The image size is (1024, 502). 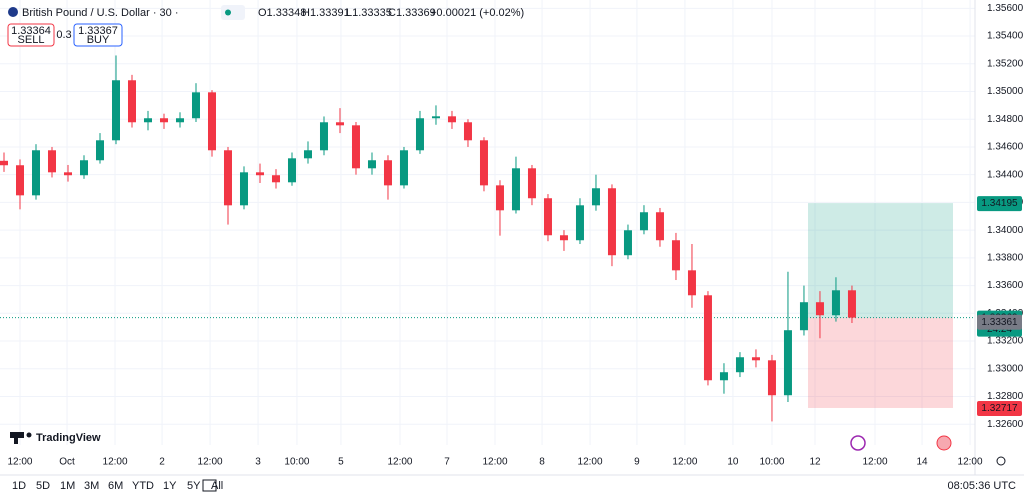 What do you see at coordinates (209, 485) in the screenshot?
I see `date-range-icon` at bounding box center [209, 485].